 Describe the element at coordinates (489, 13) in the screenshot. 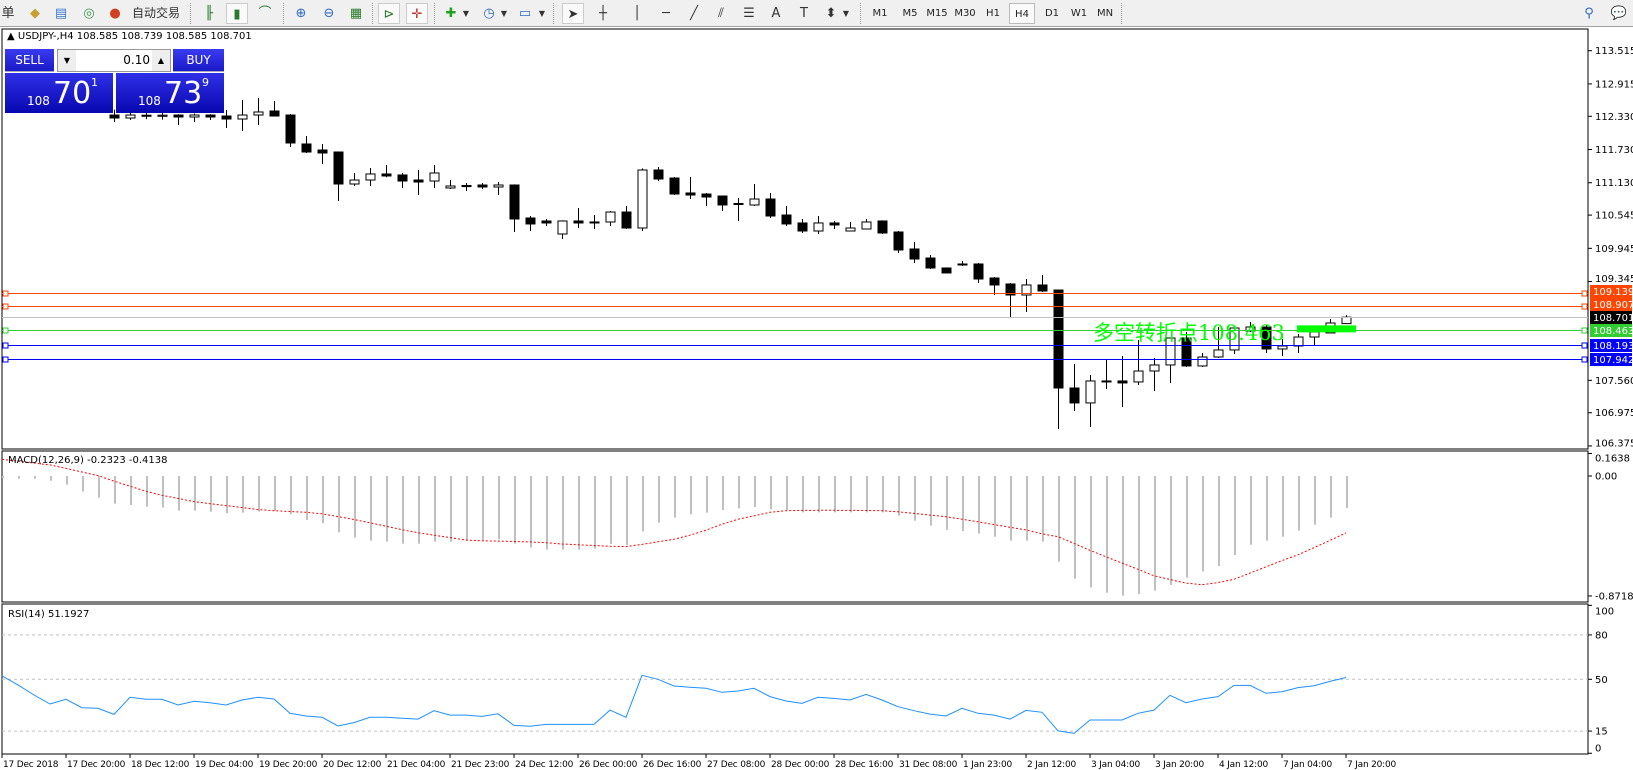

I see `periods-clock-icon: ◷` at that location.